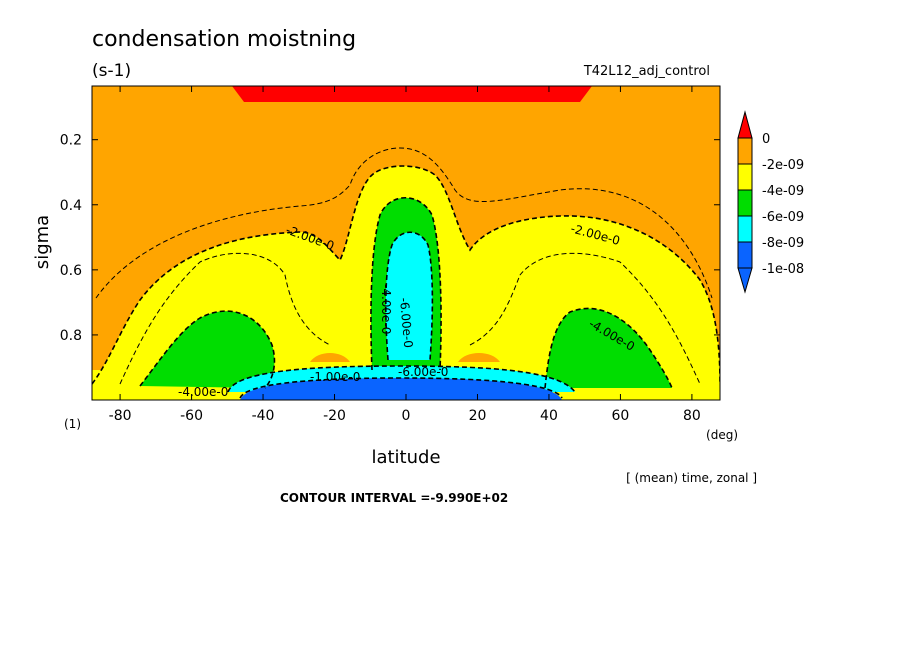 The height and width of the screenshot is (654, 904). Describe the element at coordinates (783, 165) in the screenshot. I see `colorbar-label: -2e-09` at that location.